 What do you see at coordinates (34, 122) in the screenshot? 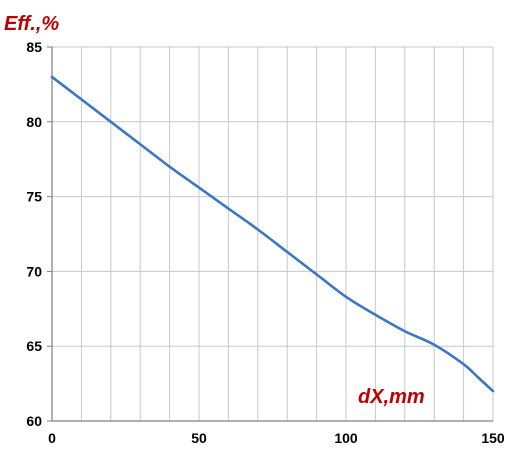
I see `y-tick-label: 80` at bounding box center [34, 122].